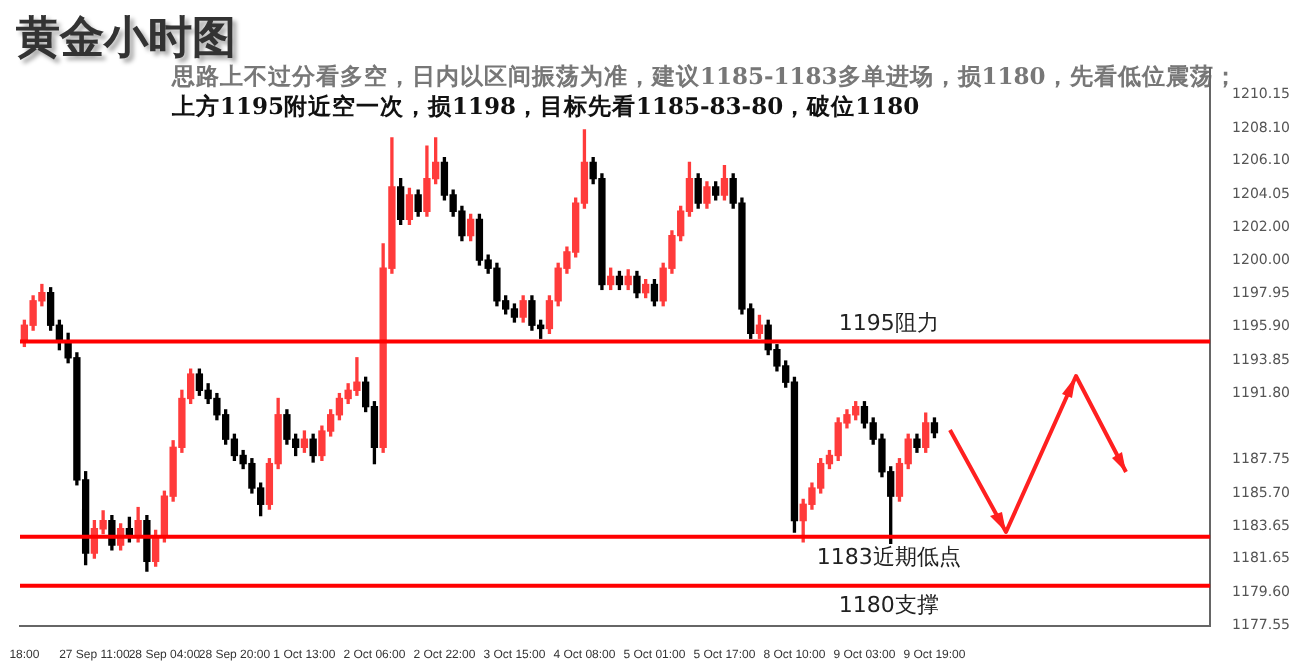  Describe the element at coordinates (546, 107) in the screenshot. I see `annotation: 上方1195附近空一次，损1198，目标先看1185-83-80，破位1180` at that location.